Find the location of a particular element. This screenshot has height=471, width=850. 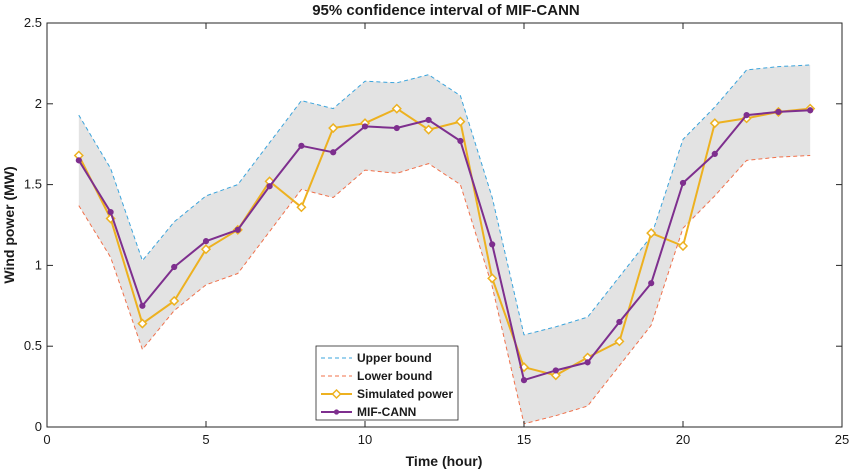

y-tick-label: 1 is located at coordinates (38, 264).